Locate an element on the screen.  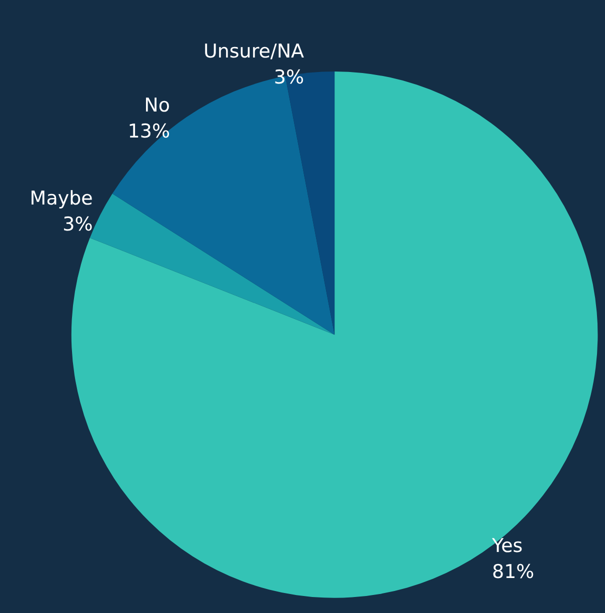
slice-label: Yes is located at coordinates (506, 545).